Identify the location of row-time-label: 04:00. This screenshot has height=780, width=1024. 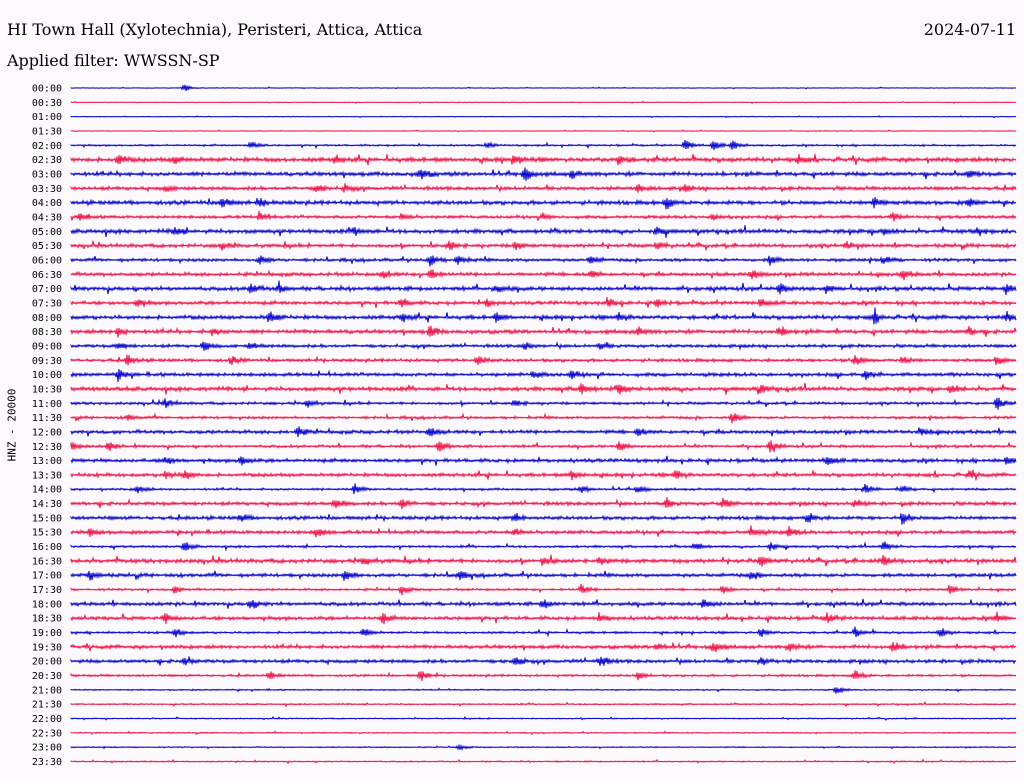
(47, 203).